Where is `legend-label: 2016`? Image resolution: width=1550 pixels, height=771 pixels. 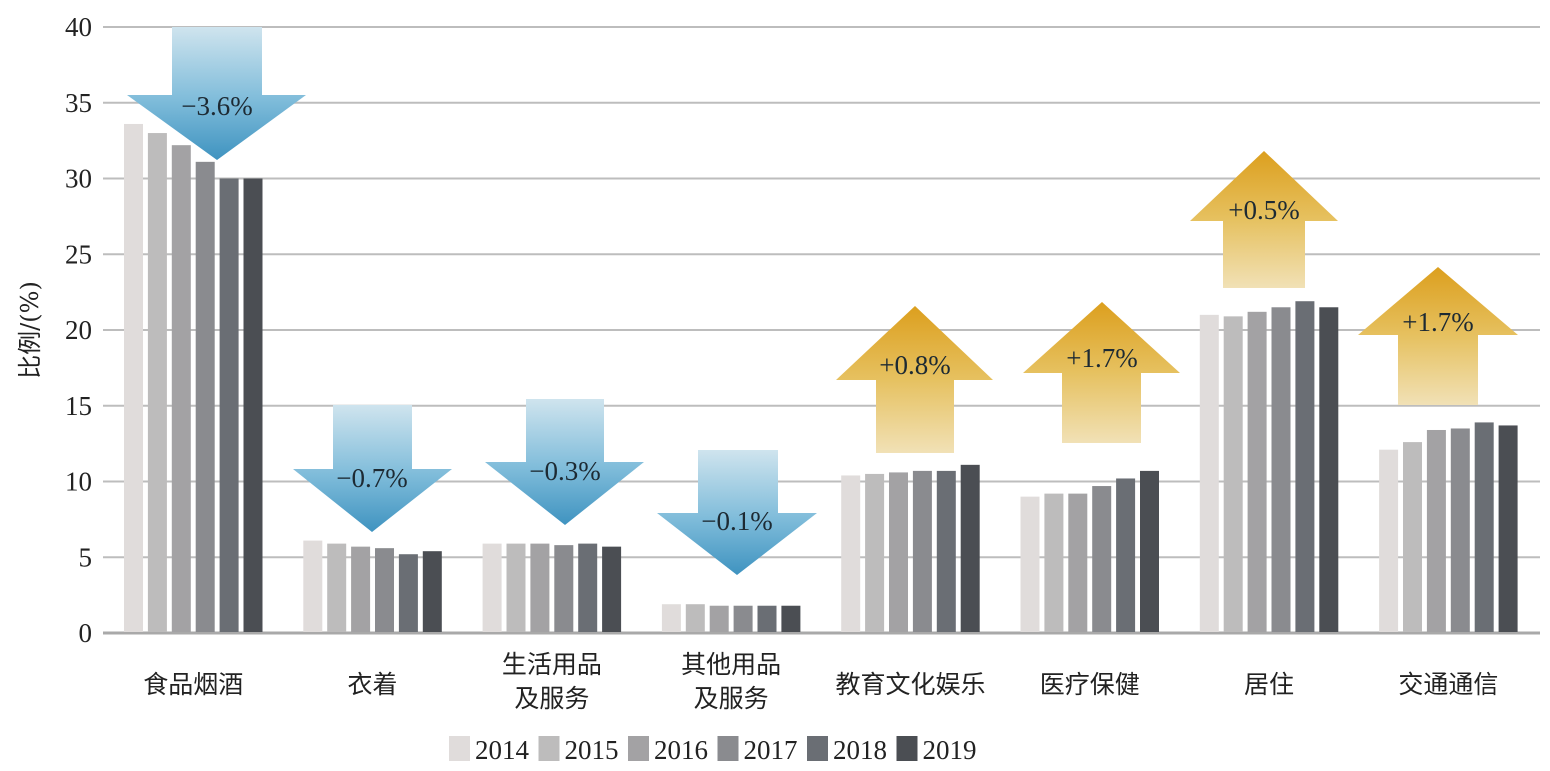
legend-label: 2016 is located at coordinates (681, 750).